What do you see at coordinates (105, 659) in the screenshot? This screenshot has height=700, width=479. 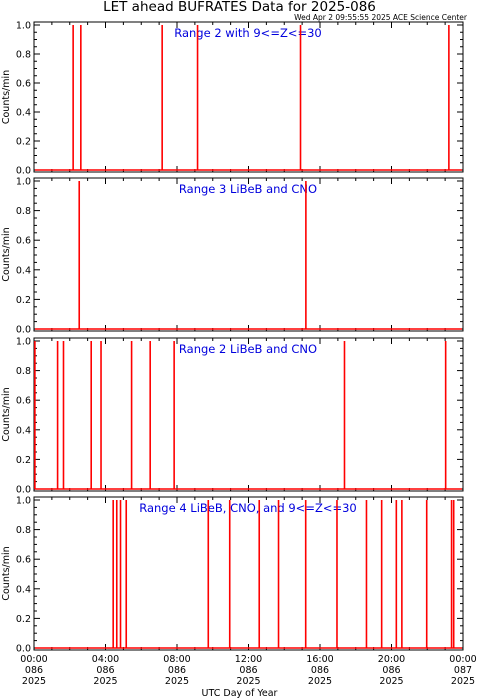 I see `x-tick-label-time: 04:00` at bounding box center [105, 659].